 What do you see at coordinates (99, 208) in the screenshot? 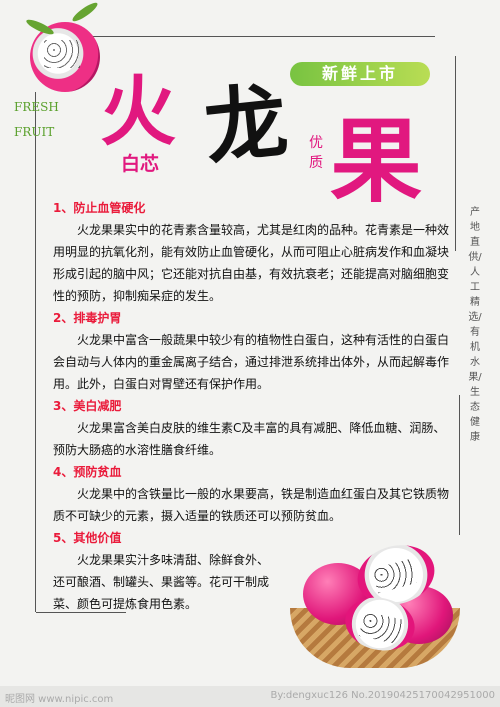
I see `section-title: 1、防止血管硬化` at bounding box center [99, 208].